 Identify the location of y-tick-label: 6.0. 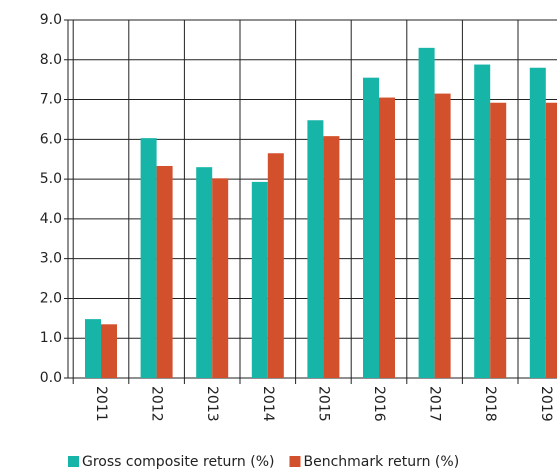
(51, 139).